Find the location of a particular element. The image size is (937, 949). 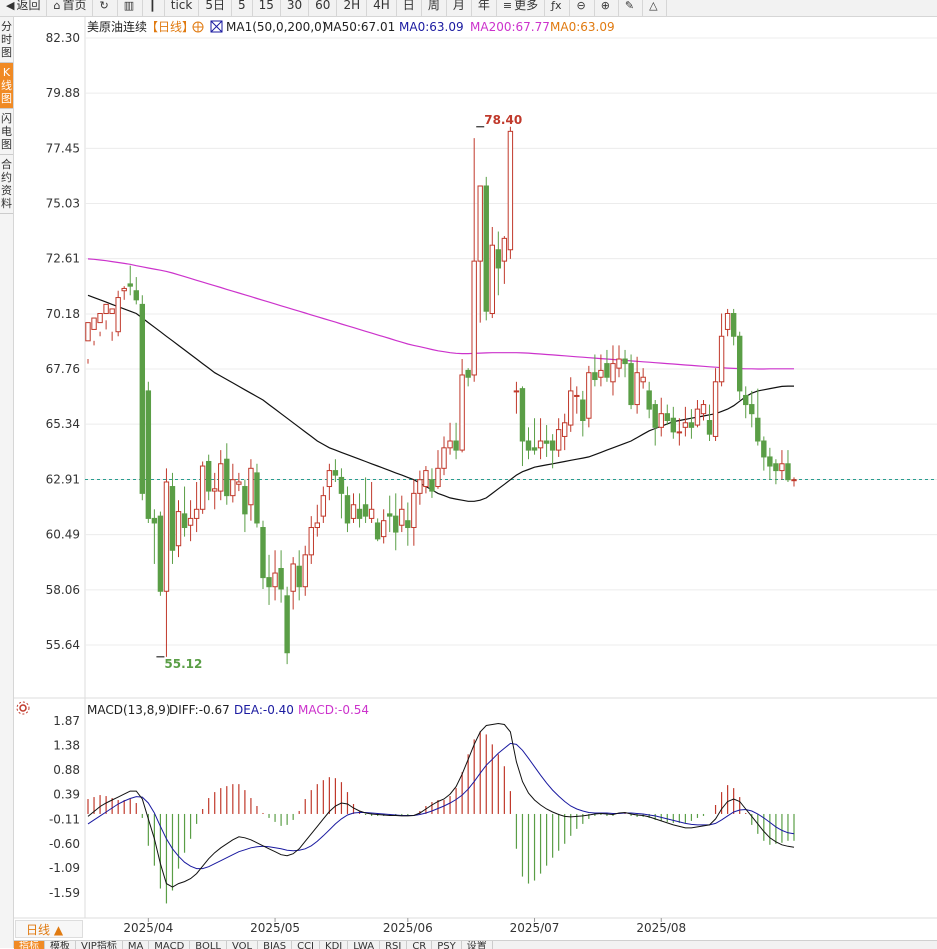

macd-histogram is located at coordinates (441, 813).